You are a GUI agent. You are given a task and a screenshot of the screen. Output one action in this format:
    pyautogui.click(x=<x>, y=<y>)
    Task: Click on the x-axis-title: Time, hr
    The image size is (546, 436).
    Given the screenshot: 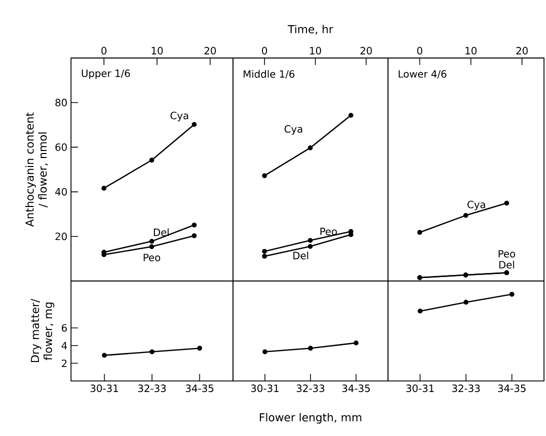 What is the action you would take?
    pyautogui.click(x=311, y=29)
    